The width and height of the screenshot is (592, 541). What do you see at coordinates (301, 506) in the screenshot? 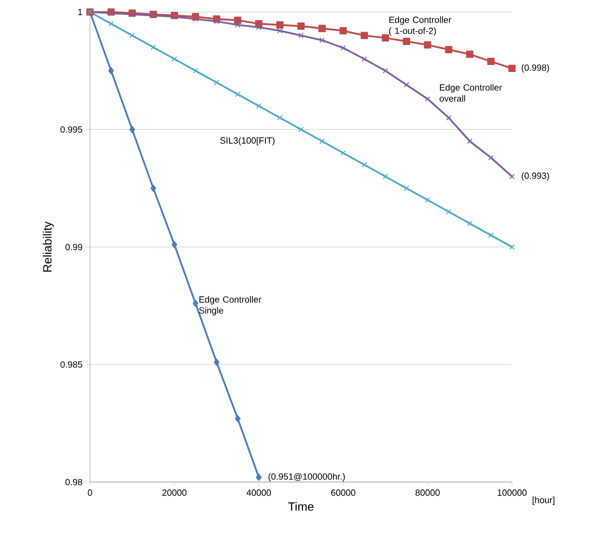
I see `x-axis-title: Time` at bounding box center [301, 506].